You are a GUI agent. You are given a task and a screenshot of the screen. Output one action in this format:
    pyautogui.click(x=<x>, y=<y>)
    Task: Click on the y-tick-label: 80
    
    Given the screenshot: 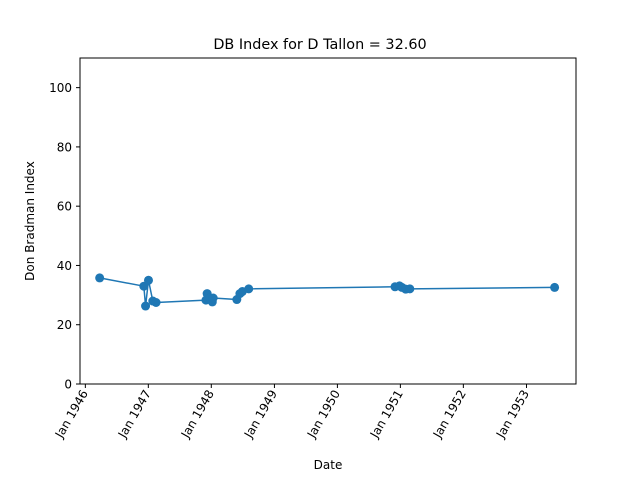 What is the action you would take?
    pyautogui.click(x=64, y=147)
    